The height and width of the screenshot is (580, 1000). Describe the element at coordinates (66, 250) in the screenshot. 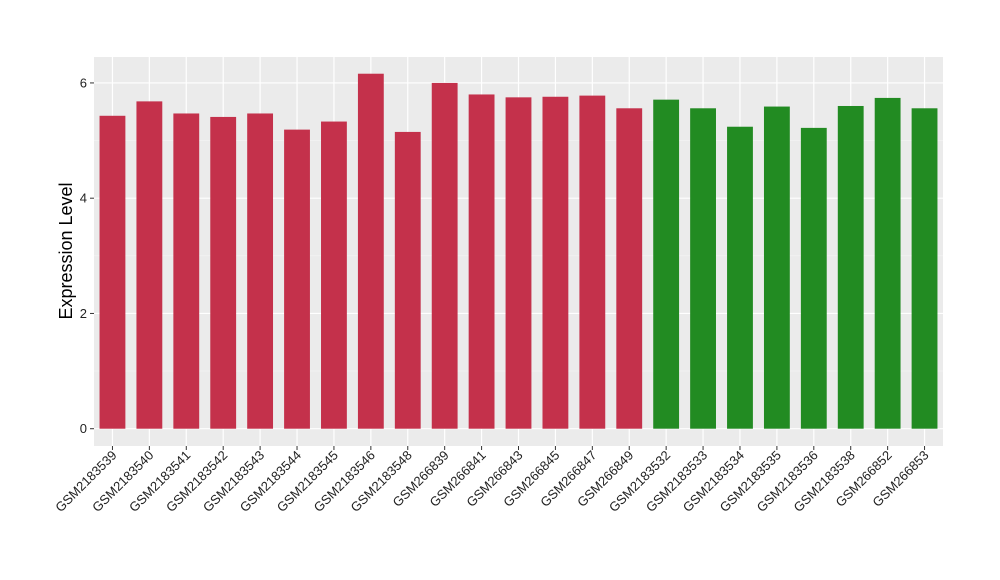

I see `y-axis-title: Expression Level` at that location.